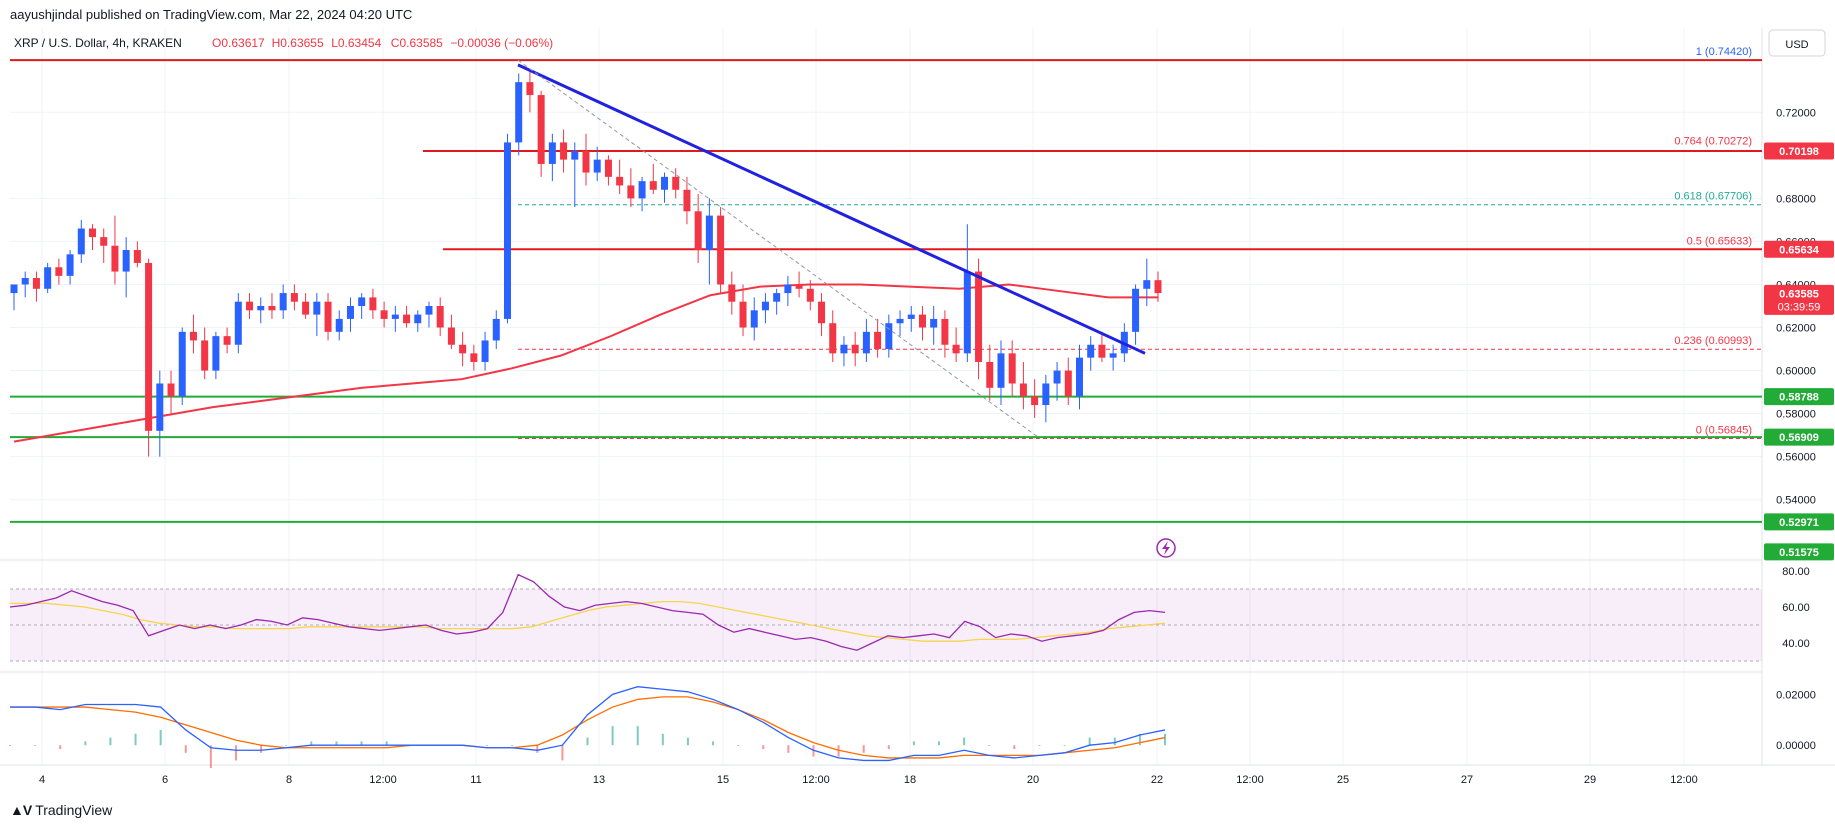  I want to click on time-tick-label: 20, so click(1033, 780).